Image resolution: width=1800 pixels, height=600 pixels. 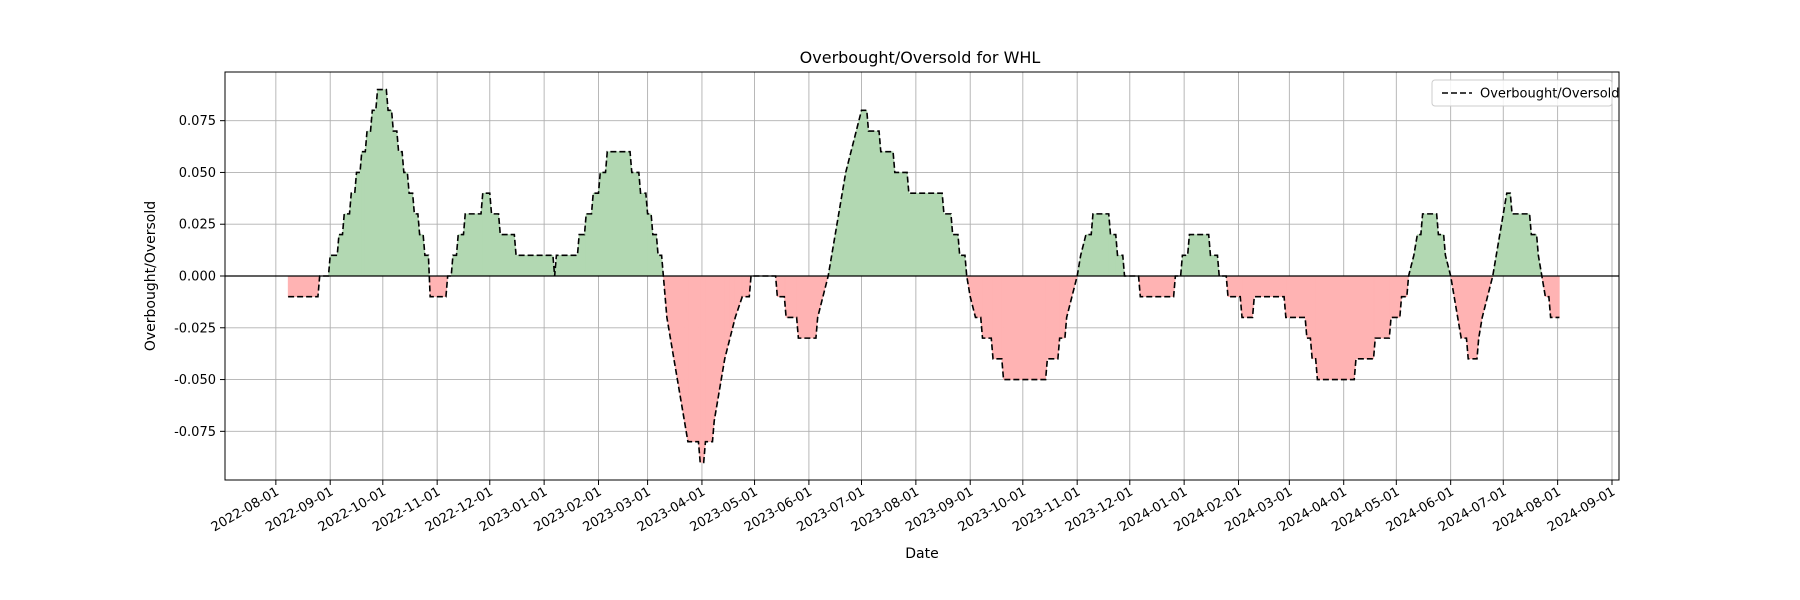 I want to click on legend-label: Overbought/Oversold, so click(x=1550, y=94).